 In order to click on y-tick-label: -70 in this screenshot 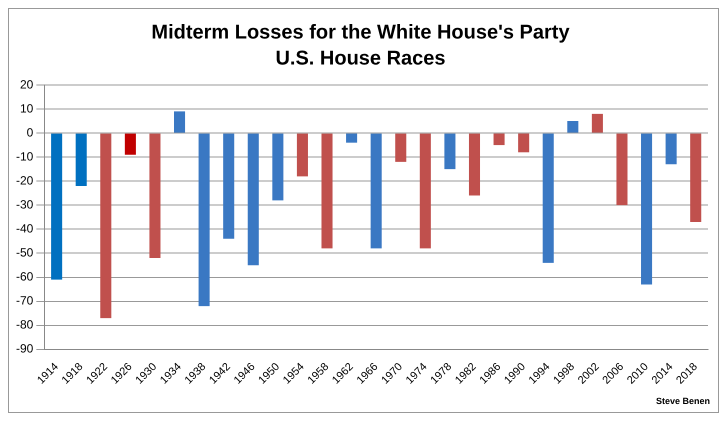, I will do `click(25, 301)`.